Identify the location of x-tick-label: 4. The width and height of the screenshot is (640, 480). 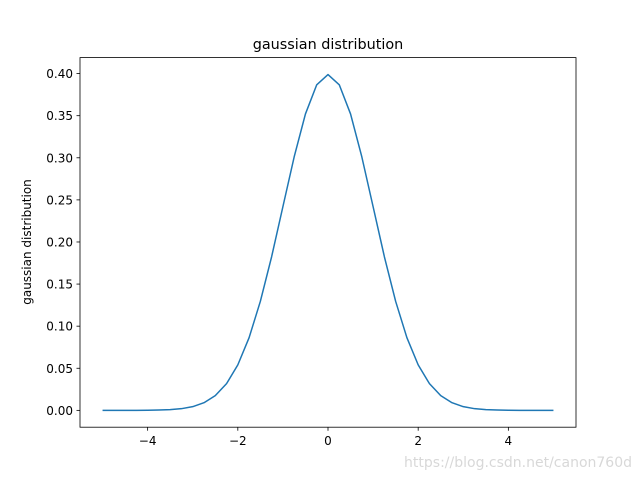
(509, 441).